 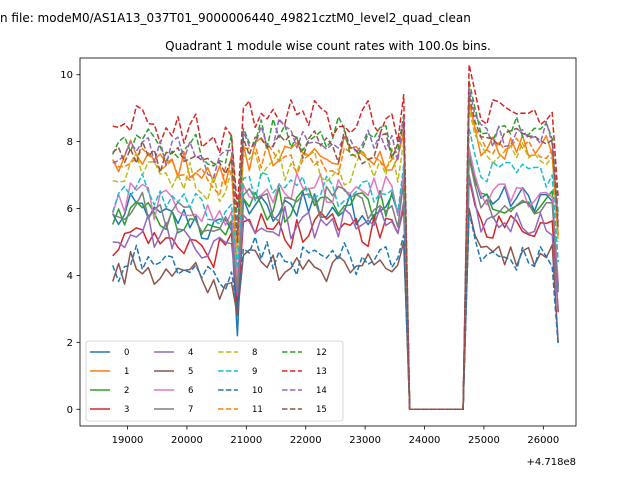 I want to click on x-tick-label: 21000, so click(x=246, y=440).